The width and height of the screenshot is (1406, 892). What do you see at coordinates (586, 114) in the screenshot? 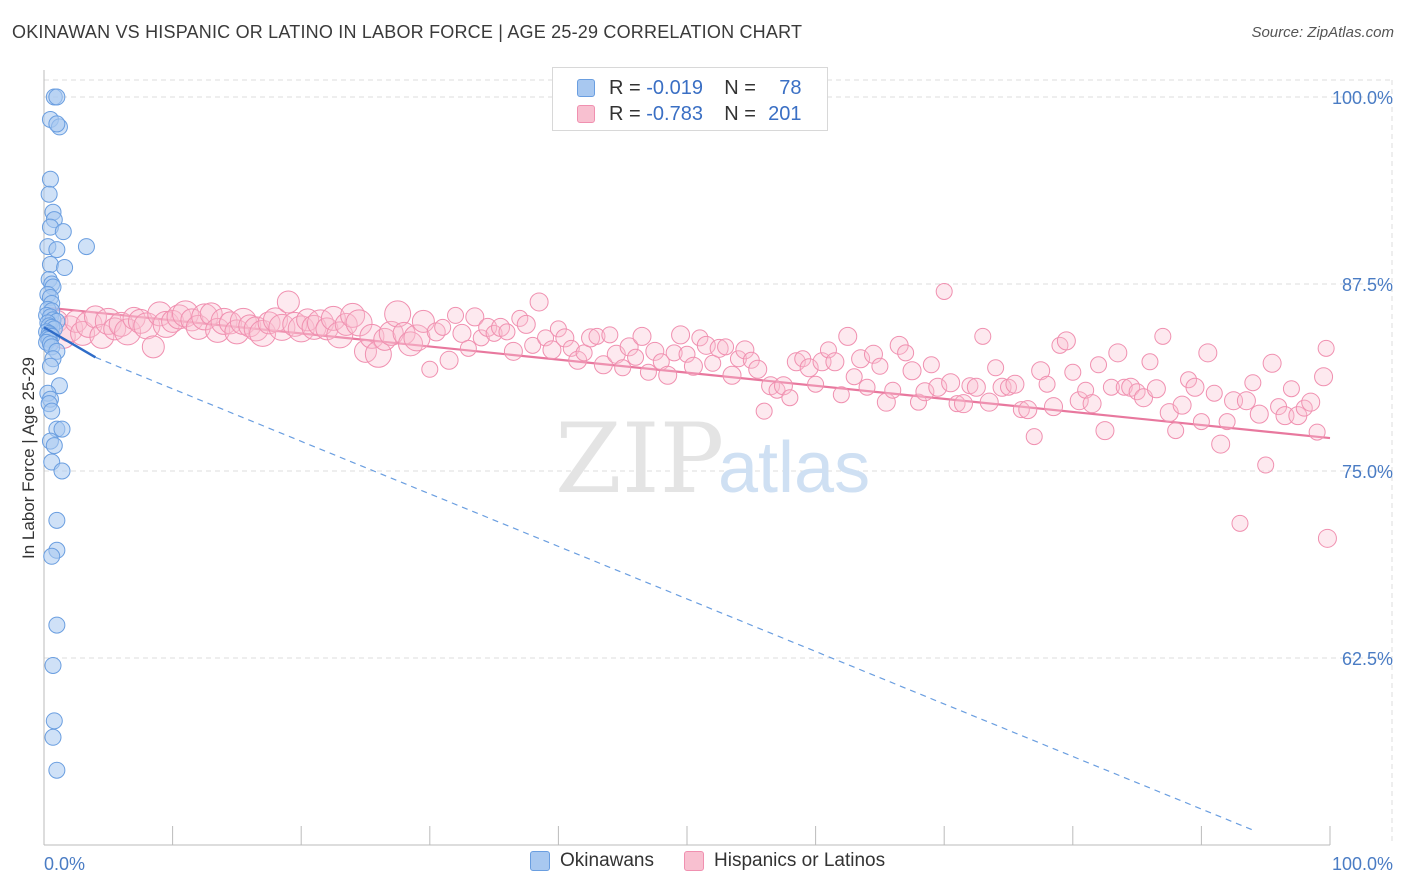
I see `legend-swatch-hispanics` at bounding box center [586, 114].